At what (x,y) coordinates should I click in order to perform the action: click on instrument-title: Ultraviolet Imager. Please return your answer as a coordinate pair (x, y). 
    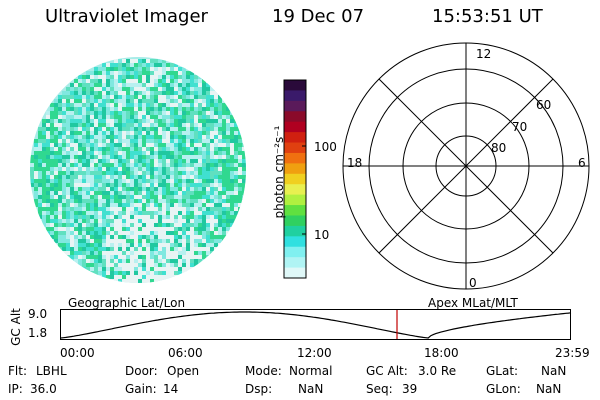
    Looking at the image, I should click on (126, 16).